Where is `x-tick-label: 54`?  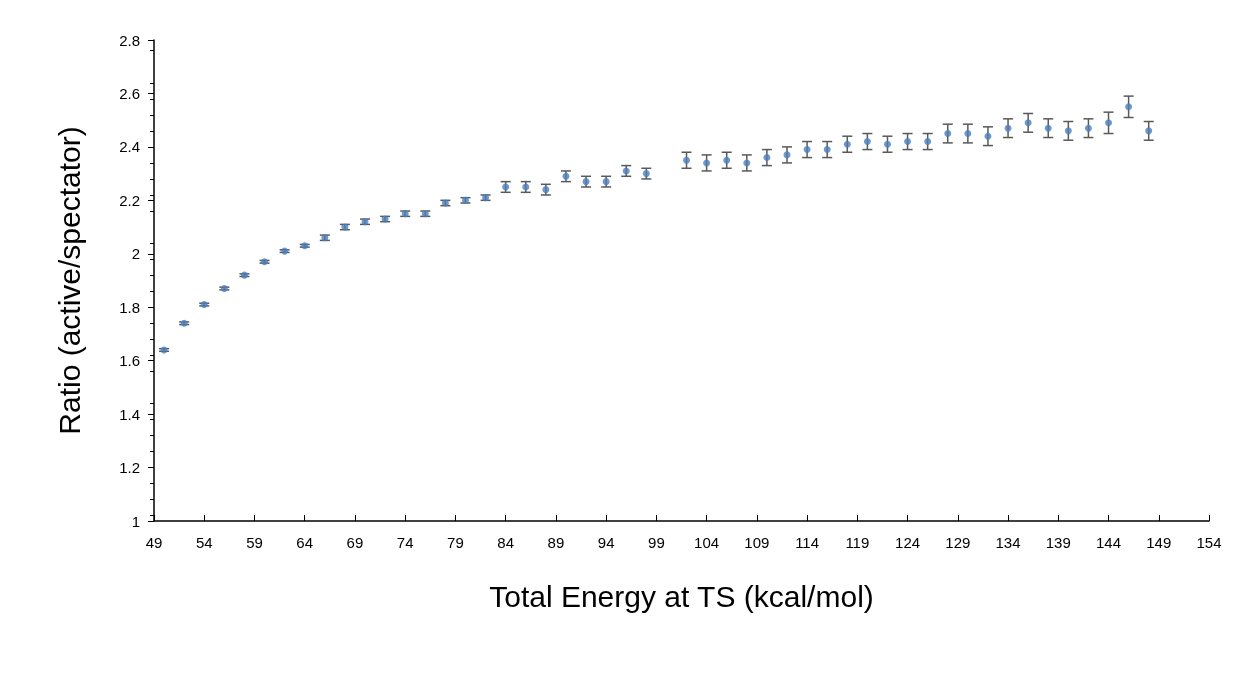 x-tick-label: 54 is located at coordinates (204, 542).